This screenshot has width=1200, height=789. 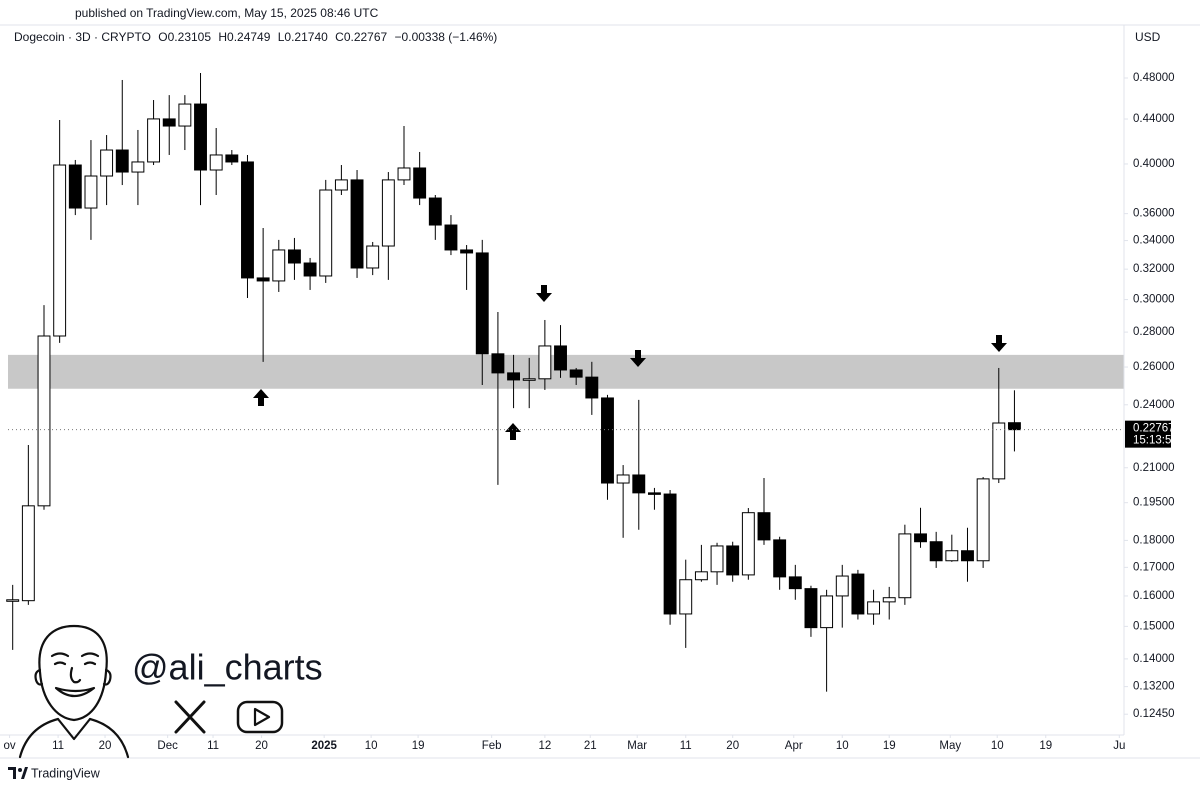 I want to click on x-tick-label: Feb, so click(x=492, y=746).